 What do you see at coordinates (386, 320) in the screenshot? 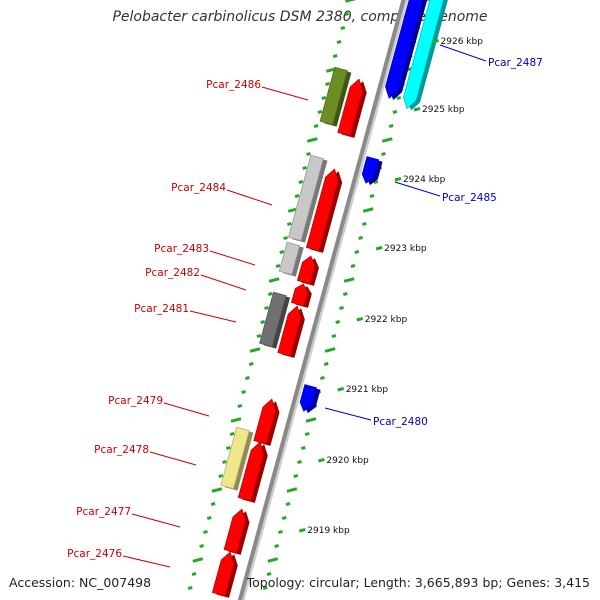
I see `scale-label: 2922 kbp` at bounding box center [386, 320].